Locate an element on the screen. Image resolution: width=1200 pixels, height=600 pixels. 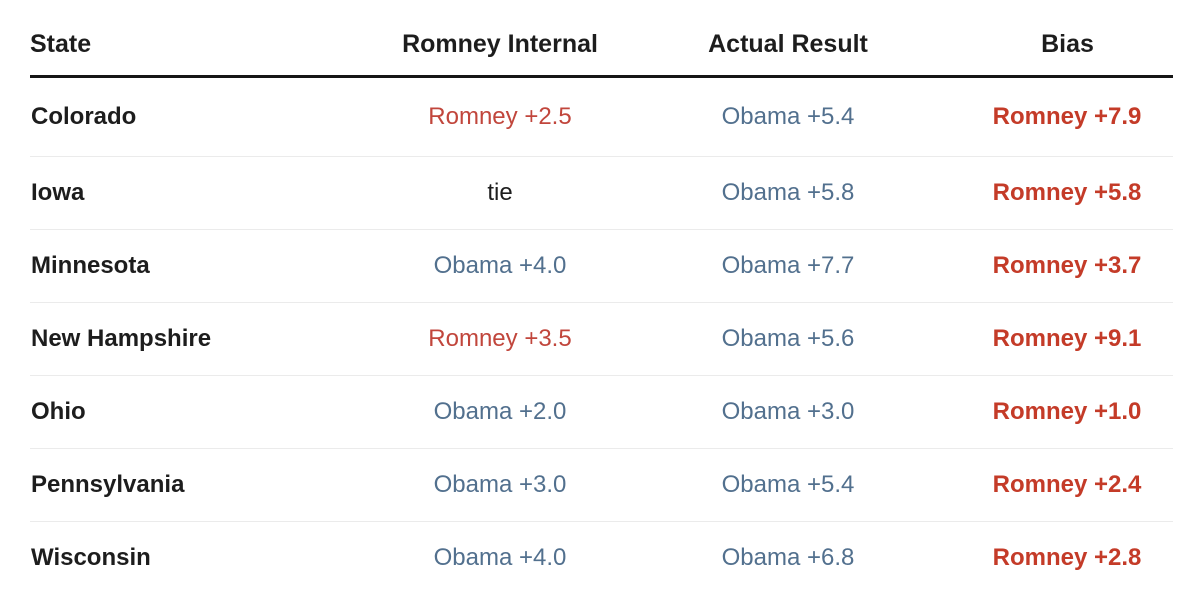
romney-internal-cell: tie is located at coordinates (500, 193).